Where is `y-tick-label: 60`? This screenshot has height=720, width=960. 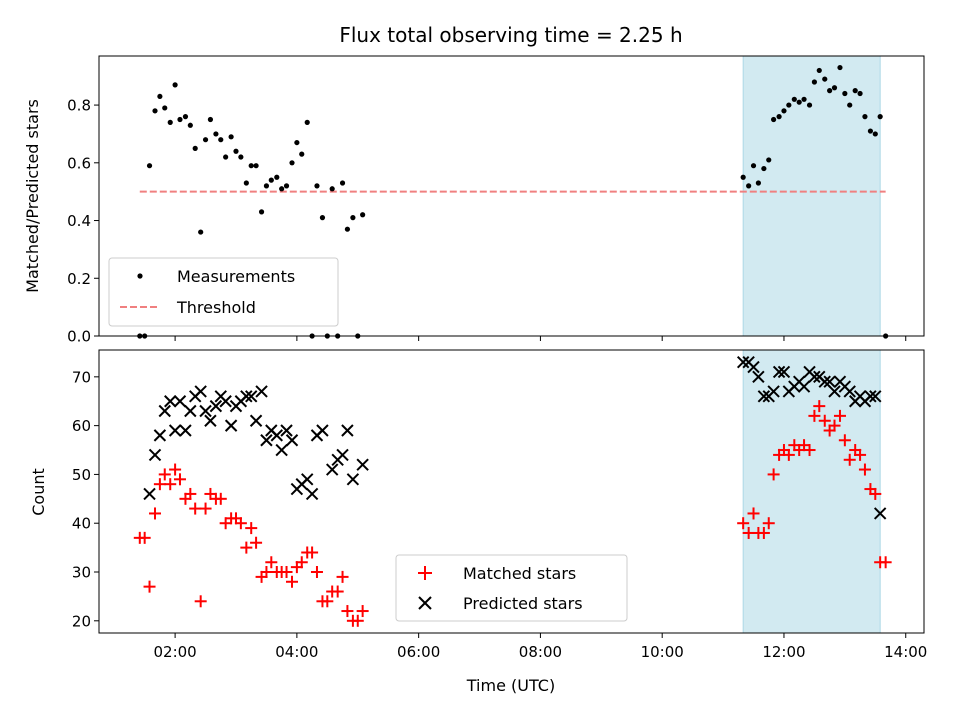
y-tick-label: 60 is located at coordinates (81, 426).